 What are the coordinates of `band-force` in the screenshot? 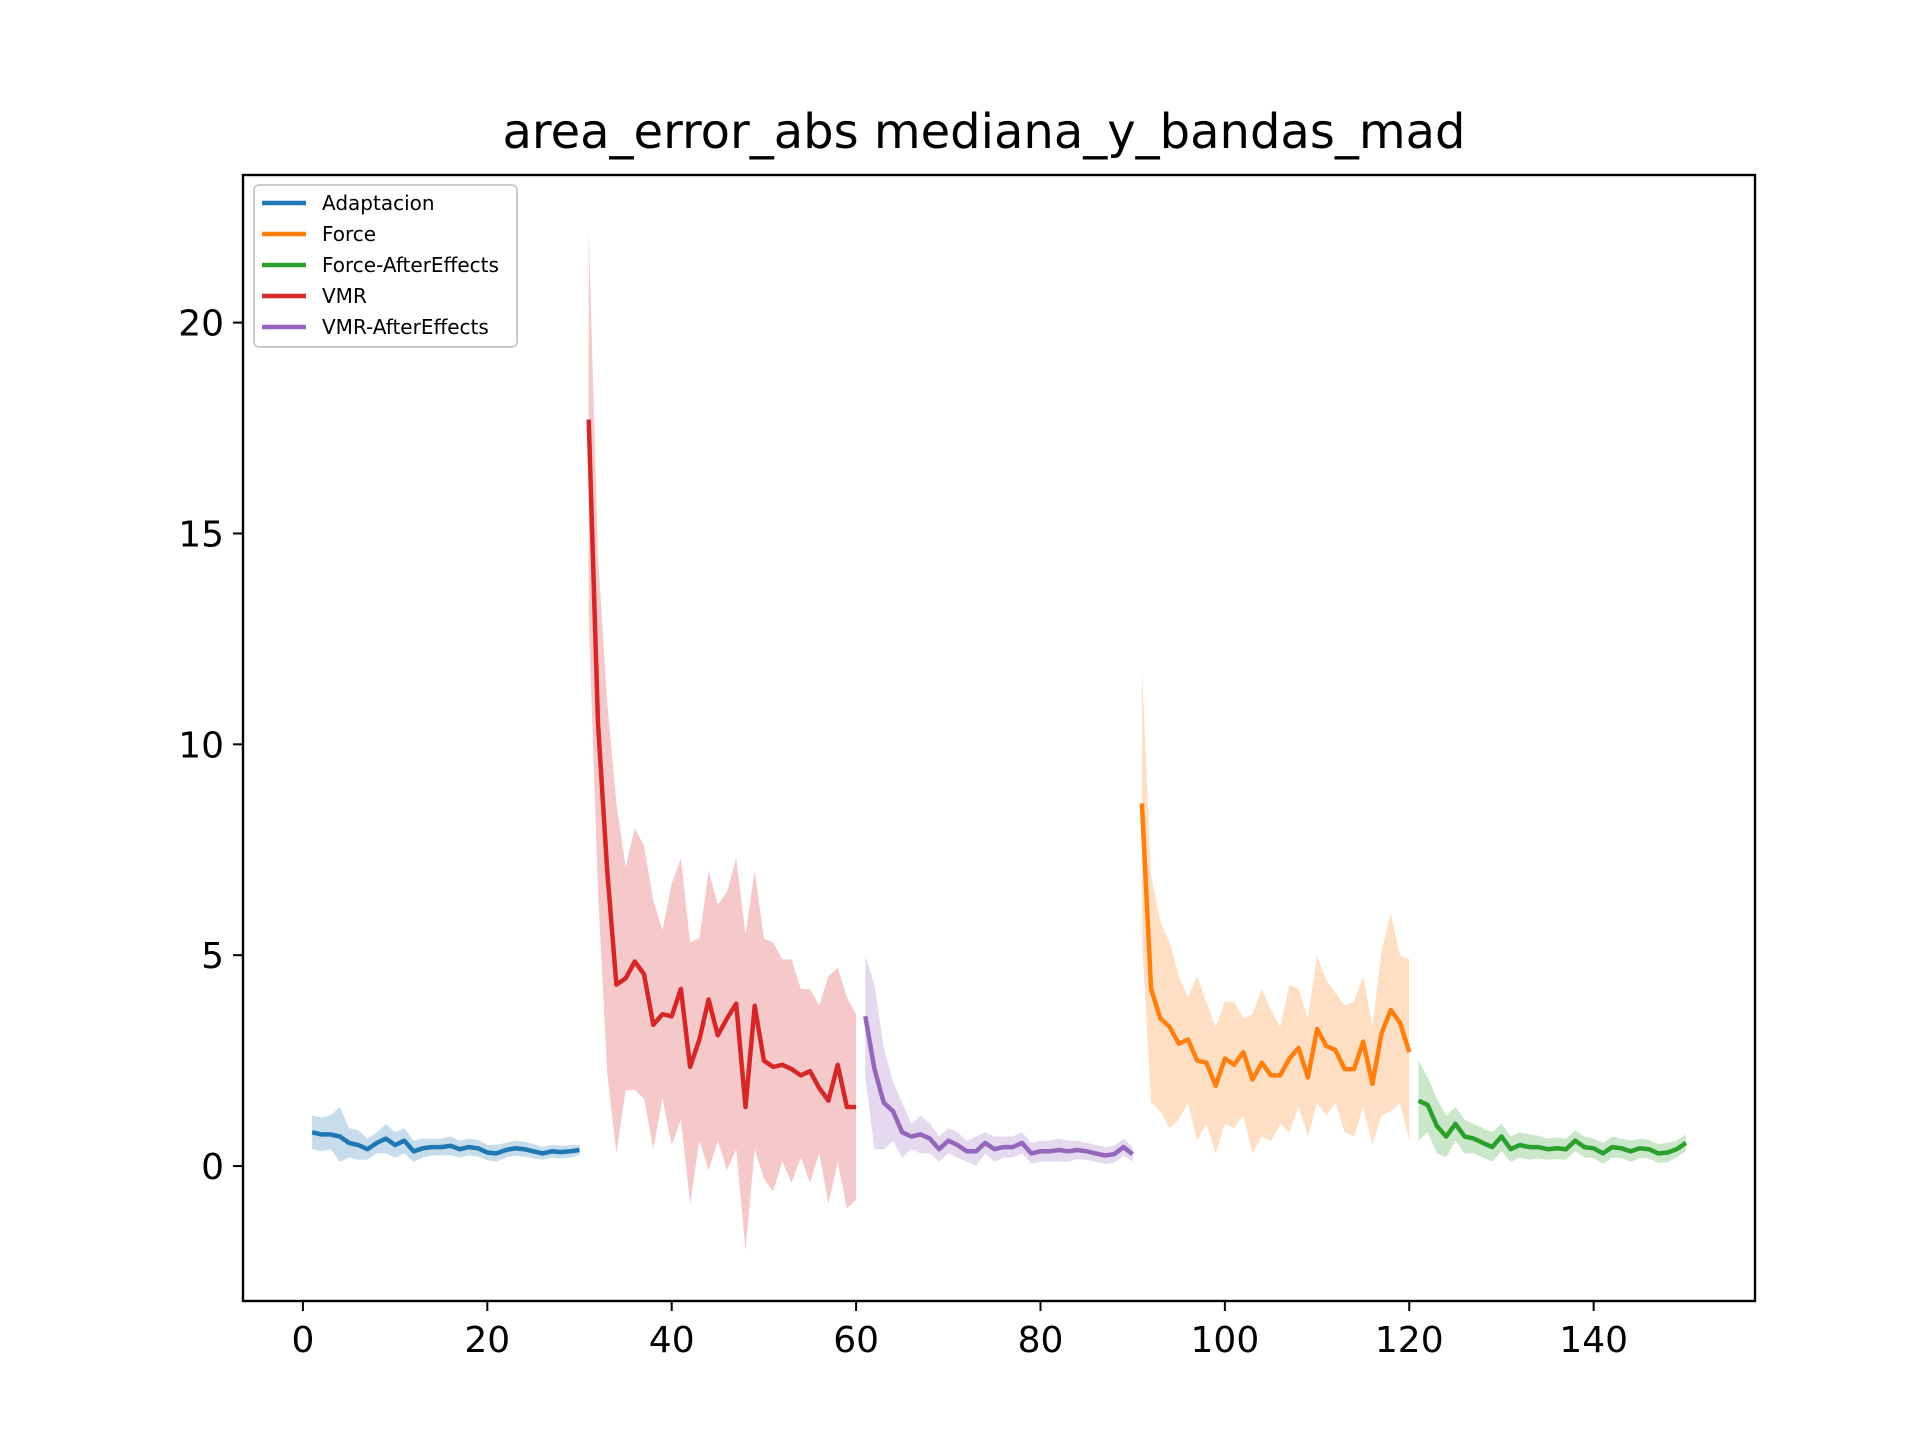 It's located at (1275, 911).